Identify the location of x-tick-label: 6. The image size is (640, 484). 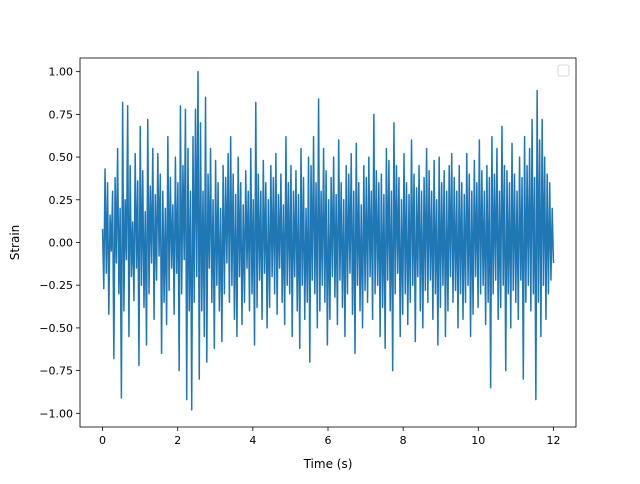
(328, 440).